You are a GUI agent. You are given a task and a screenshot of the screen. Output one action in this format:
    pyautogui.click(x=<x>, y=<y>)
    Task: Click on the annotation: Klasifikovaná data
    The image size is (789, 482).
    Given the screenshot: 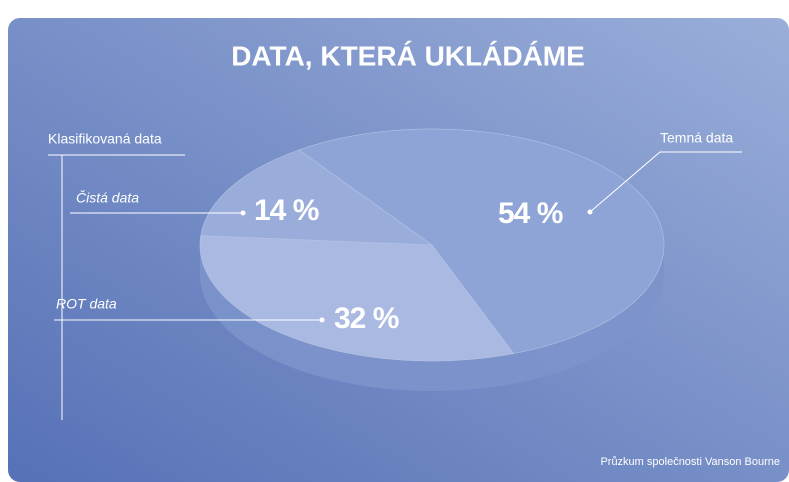 What is the action you would take?
    pyautogui.click(x=105, y=139)
    